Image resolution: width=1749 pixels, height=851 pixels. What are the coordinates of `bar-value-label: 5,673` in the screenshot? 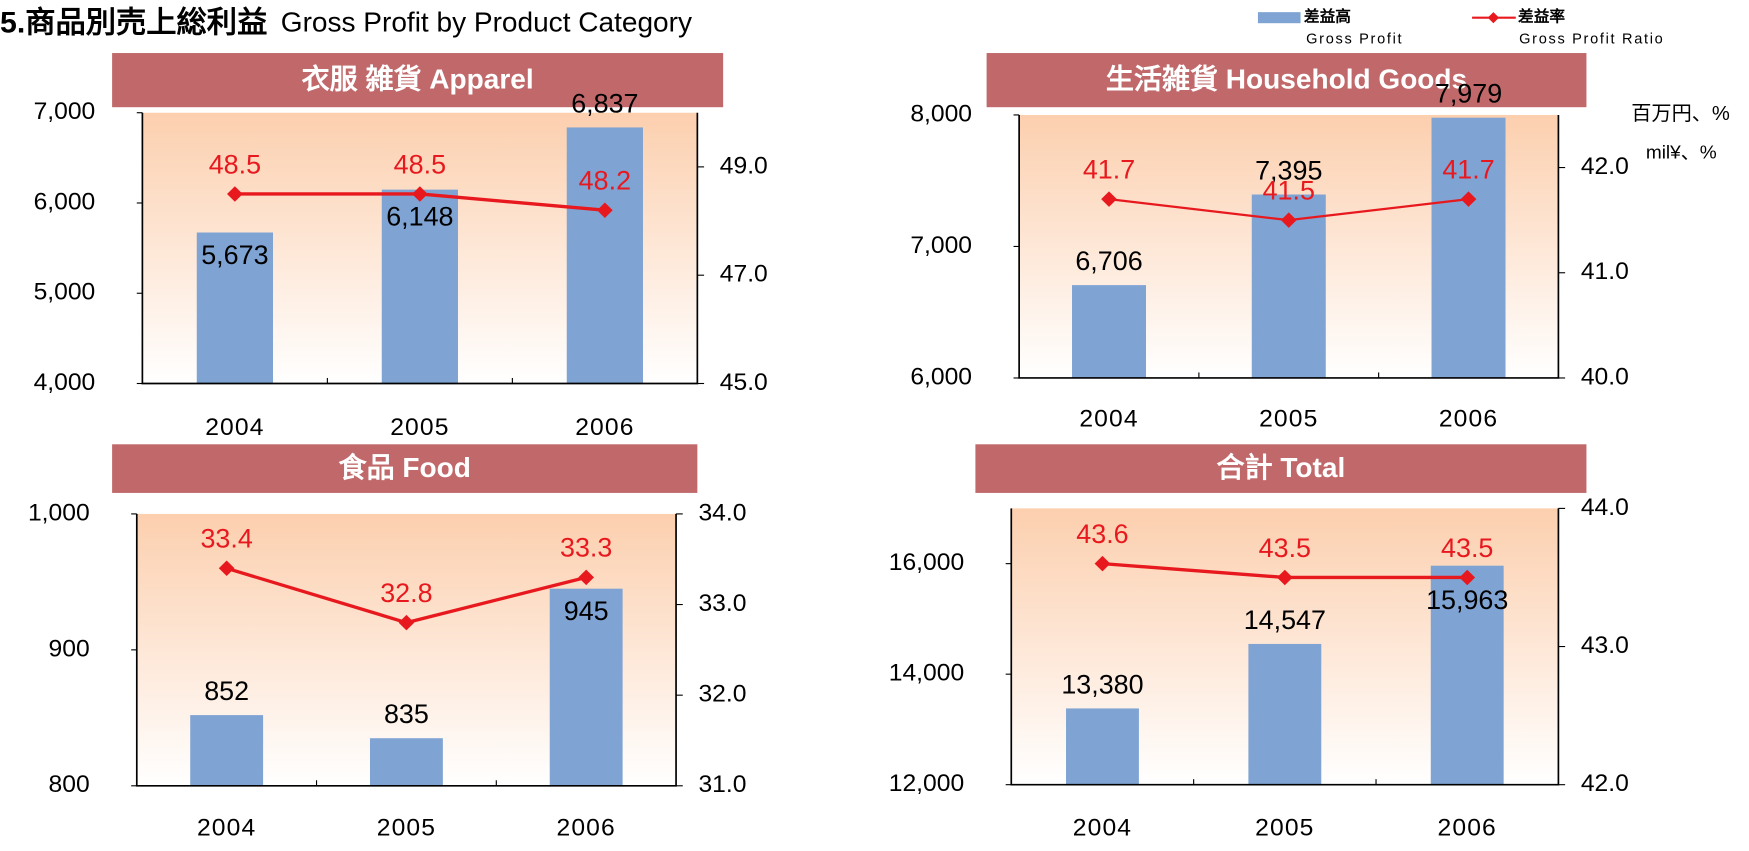 It's located at (234, 255).